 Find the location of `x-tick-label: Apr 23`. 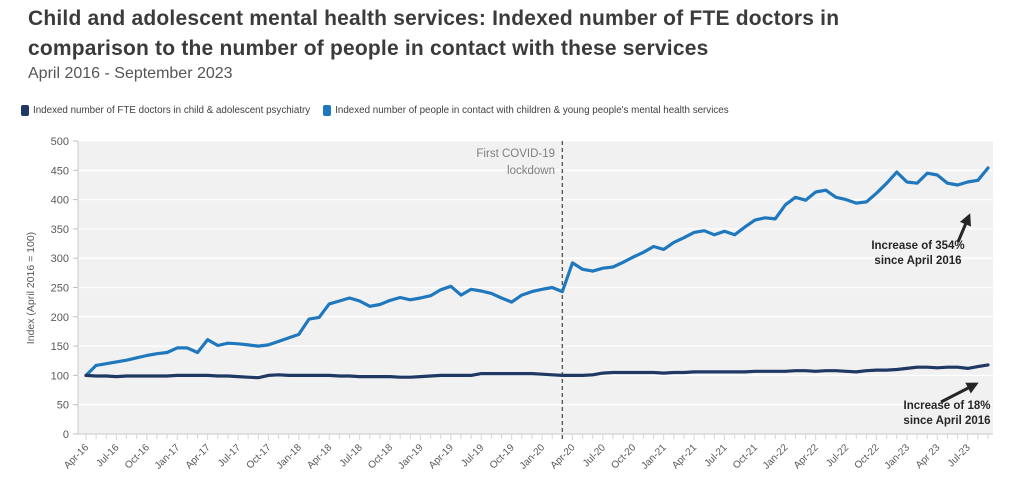

x-tick-label: Apr 23 is located at coordinates (928, 456).